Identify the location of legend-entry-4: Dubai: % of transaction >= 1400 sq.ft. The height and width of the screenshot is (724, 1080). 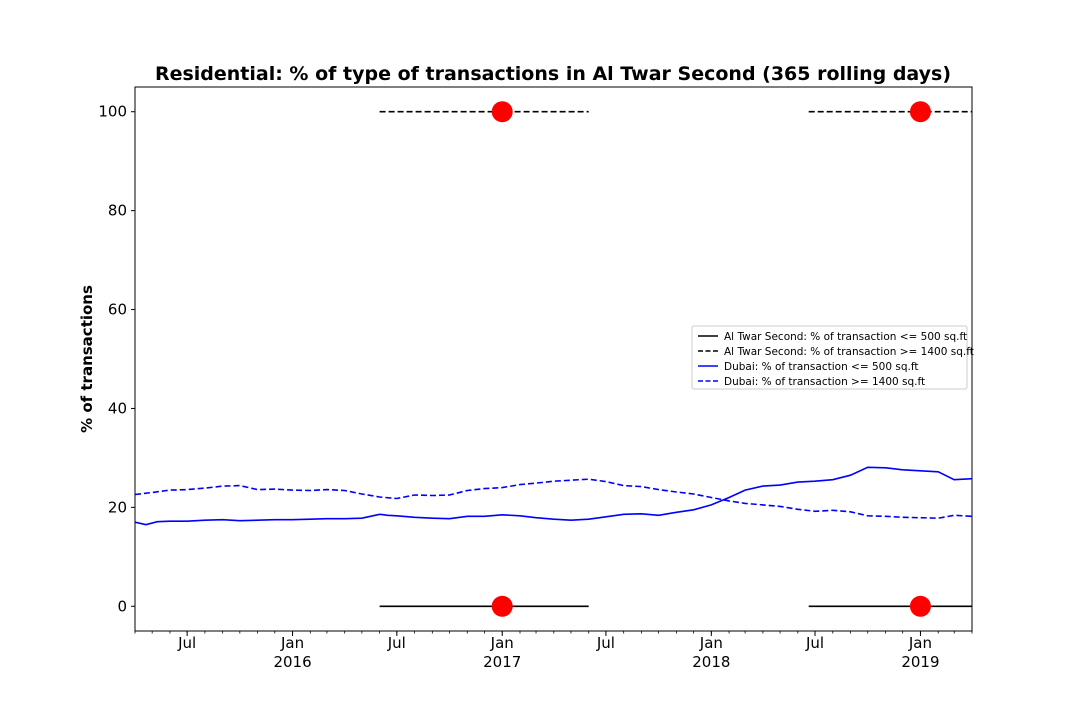
(824, 382).